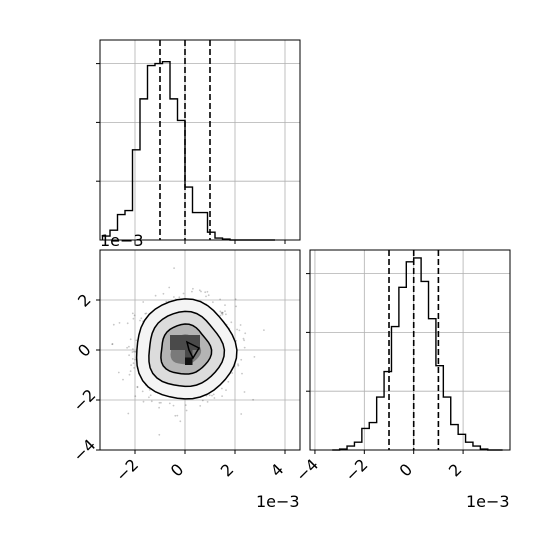  I want to click on density-contour-inner, so click(193, 350).